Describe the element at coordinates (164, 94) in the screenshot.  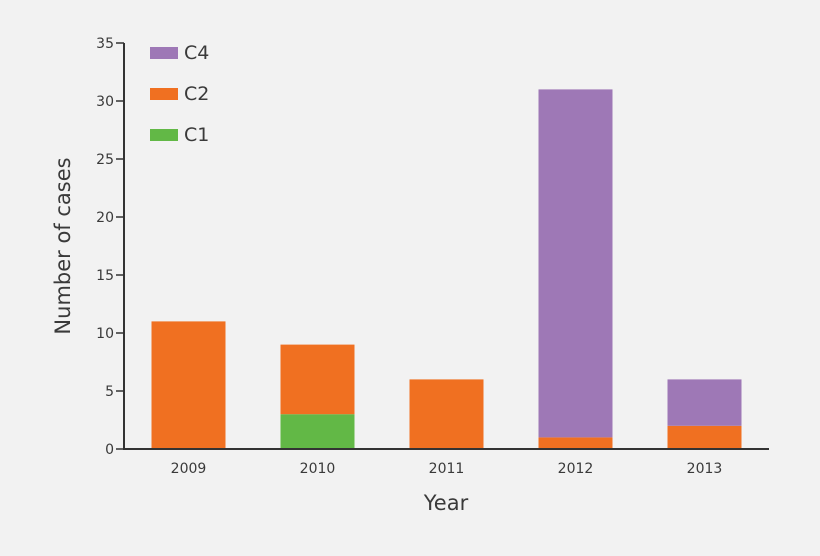
I see `legend-swatch-c2` at that location.